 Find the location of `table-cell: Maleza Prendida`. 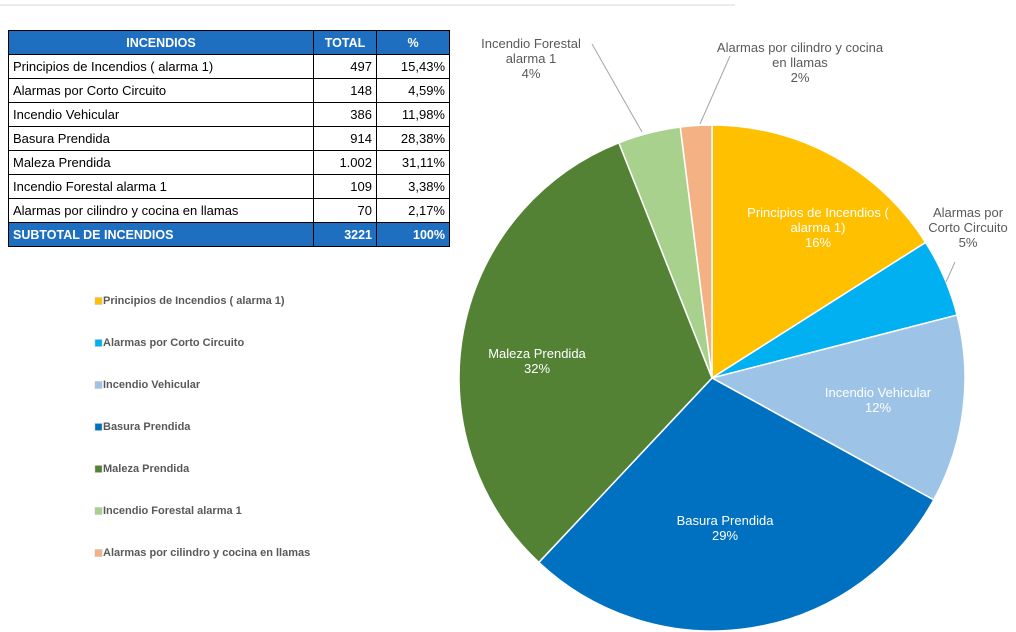

table-cell: Maleza Prendida is located at coordinates (161, 162).